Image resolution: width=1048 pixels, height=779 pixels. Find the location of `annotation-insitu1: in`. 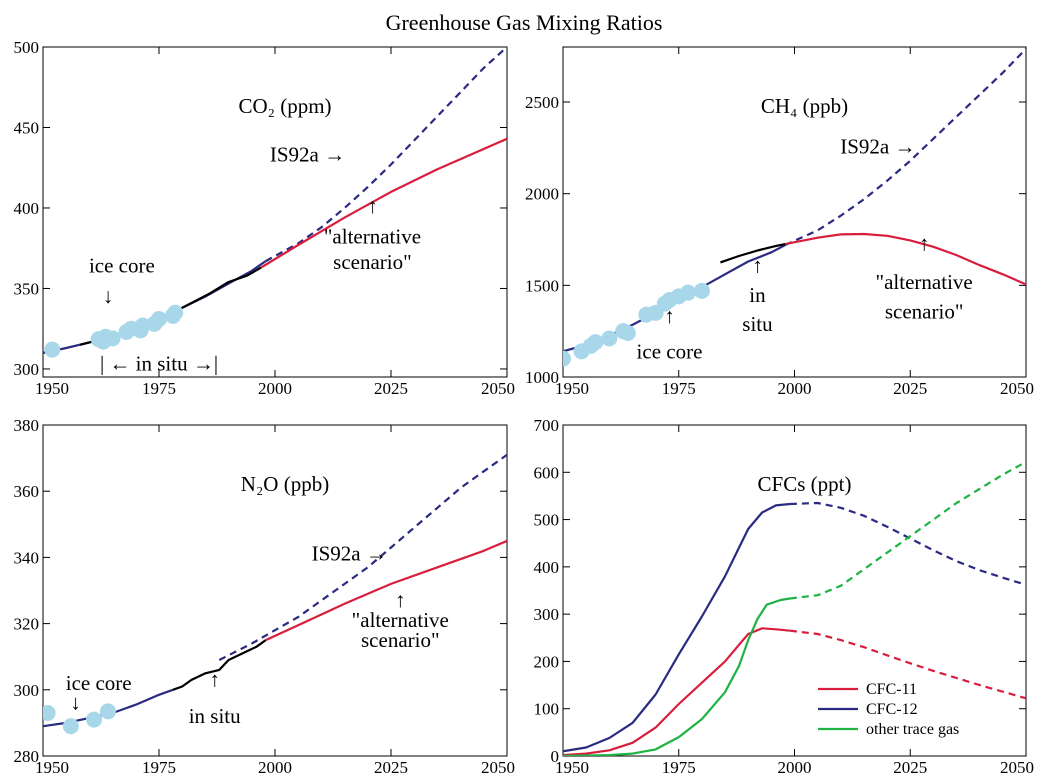

annotation-insitu1: in is located at coordinates (757, 295).